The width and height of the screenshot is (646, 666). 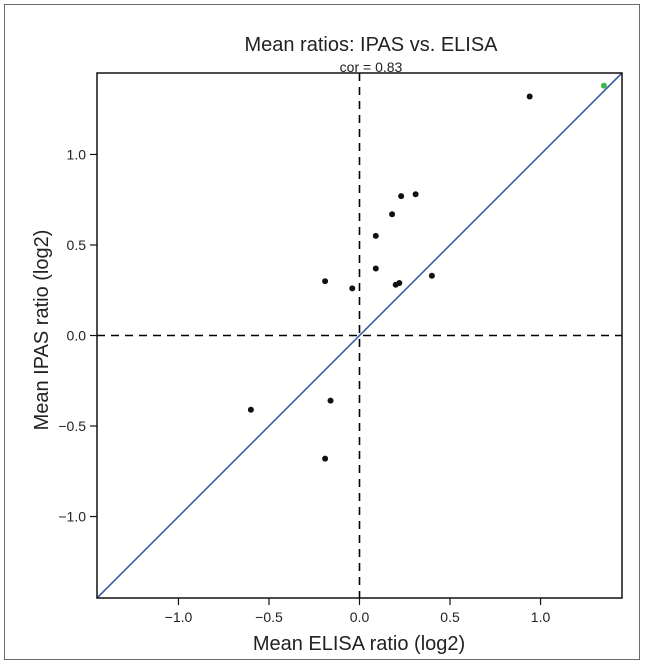 What do you see at coordinates (371, 67) in the screenshot?
I see `chart-subtitle: cor = 0.83` at bounding box center [371, 67].